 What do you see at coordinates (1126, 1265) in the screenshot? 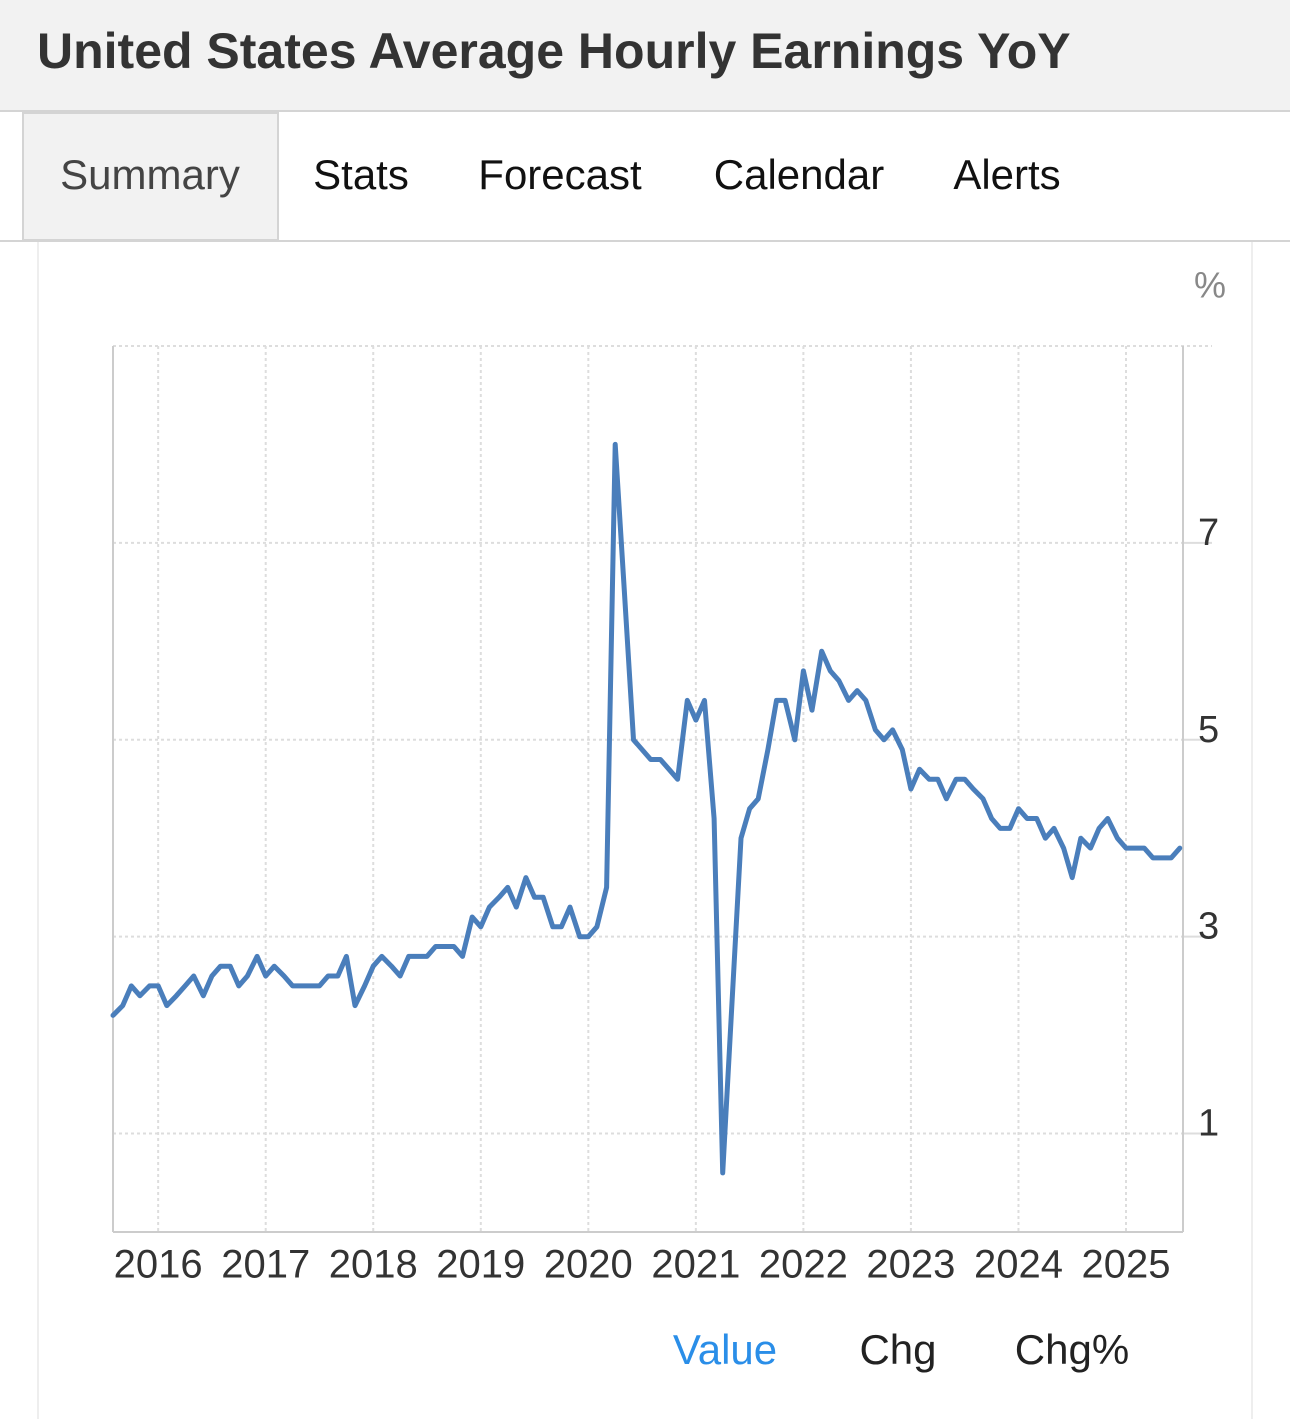
I see `x-tick-label: 2025` at bounding box center [1126, 1265].